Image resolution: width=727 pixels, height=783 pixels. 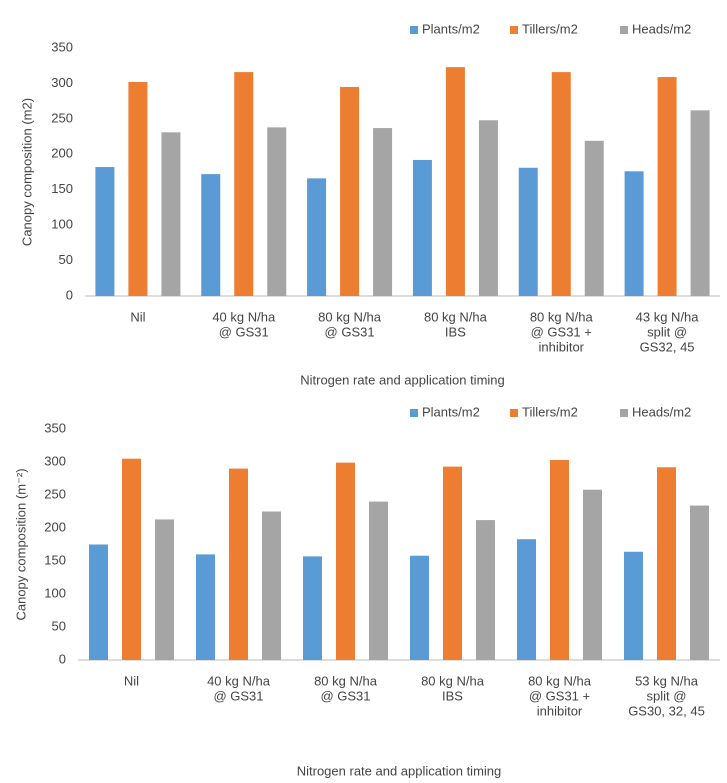 What do you see at coordinates (20, 544) in the screenshot?
I see `y-axis-label: Canopy composition (m⁻²)` at bounding box center [20, 544].